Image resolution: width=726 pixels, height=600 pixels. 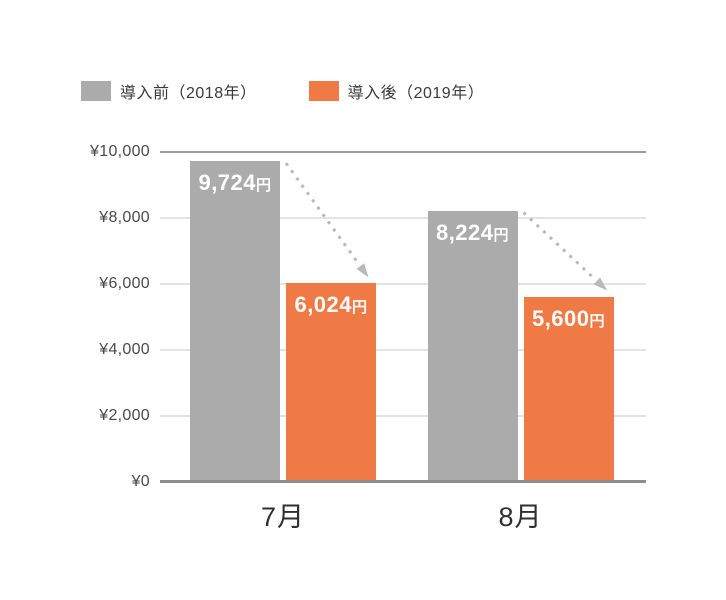 What do you see at coordinates (120, 151) in the screenshot?
I see `y-axis-tick-10000: ¥10,000` at bounding box center [120, 151].